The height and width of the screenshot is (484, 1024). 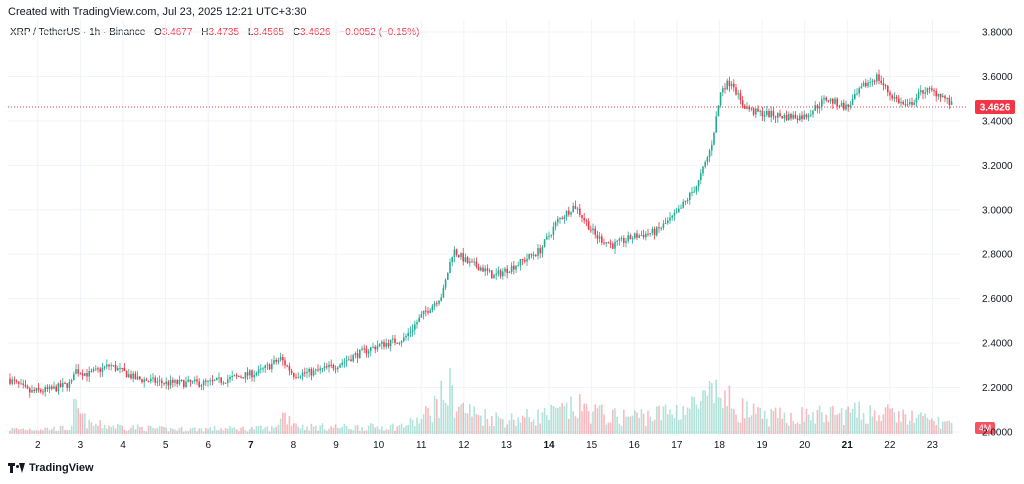 I want to click on y-tick-label: 3.0000, so click(x=997, y=210).